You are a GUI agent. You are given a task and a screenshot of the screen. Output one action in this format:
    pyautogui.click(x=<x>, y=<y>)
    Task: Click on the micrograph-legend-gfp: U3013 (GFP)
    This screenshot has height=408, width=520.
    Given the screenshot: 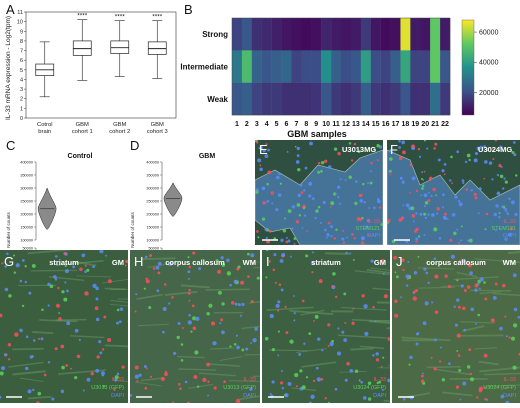 What is the action you would take?
    pyautogui.click(x=239, y=388)
    